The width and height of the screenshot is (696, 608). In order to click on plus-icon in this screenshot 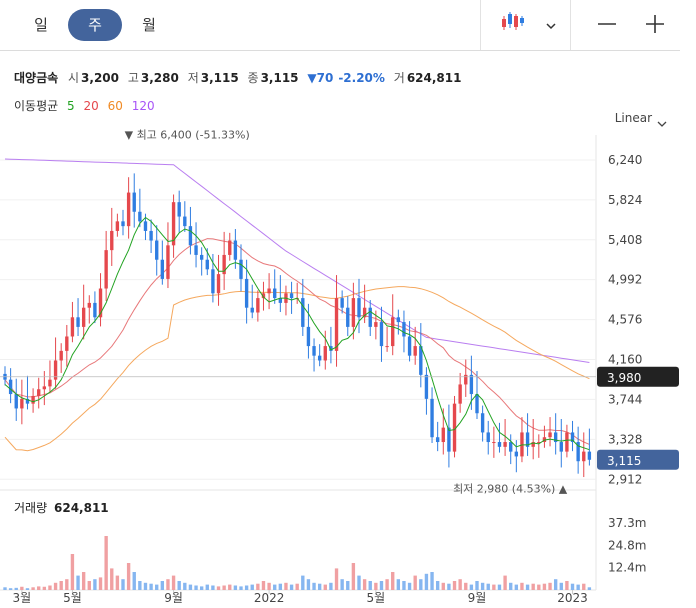, I will do `click(655, 26)`.